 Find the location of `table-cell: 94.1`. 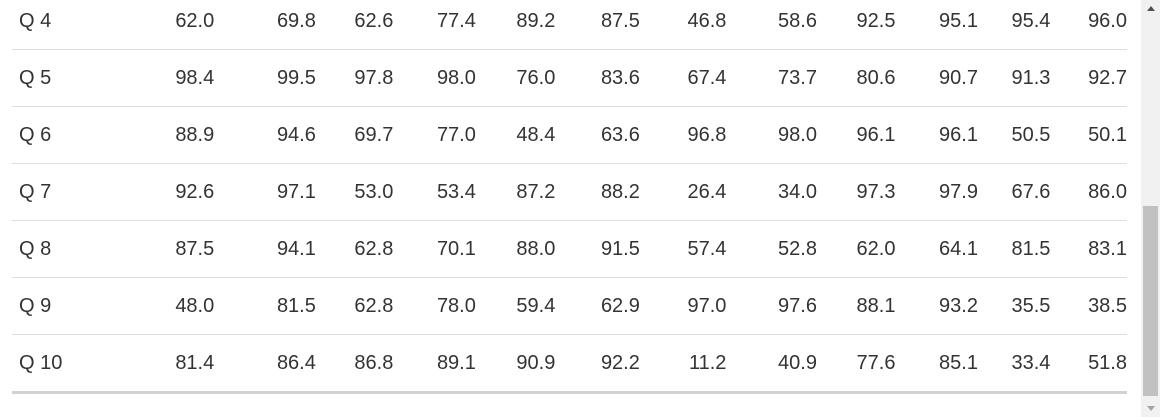

table-cell: 94.1 is located at coordinates (265, 249).